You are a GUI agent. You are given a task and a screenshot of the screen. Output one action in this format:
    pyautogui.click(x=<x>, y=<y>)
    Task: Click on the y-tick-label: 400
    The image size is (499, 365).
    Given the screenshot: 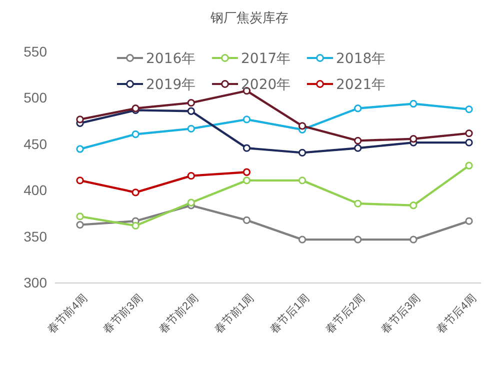 What is the action you would take?
    pyautogui.click(x=36, y=190)
    